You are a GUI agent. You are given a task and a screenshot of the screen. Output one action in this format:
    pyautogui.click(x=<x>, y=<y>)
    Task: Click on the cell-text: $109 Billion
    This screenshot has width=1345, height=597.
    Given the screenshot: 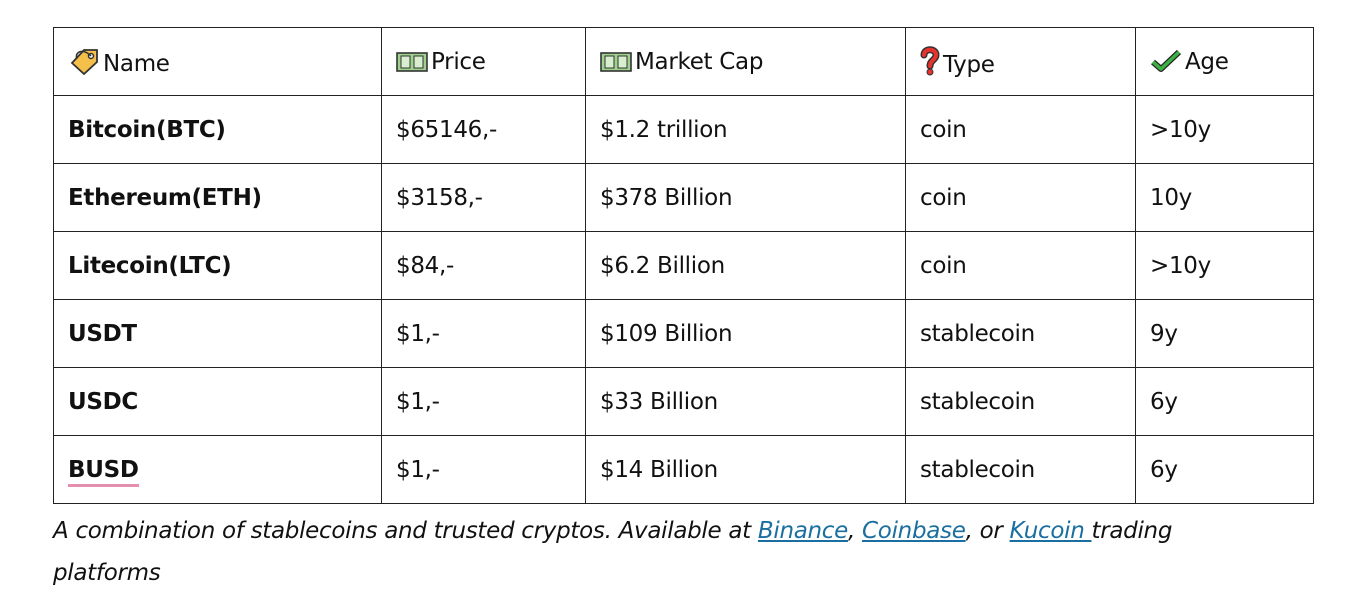 What is the action you would take?
    pyautogui.click(x=666, y=333)
    